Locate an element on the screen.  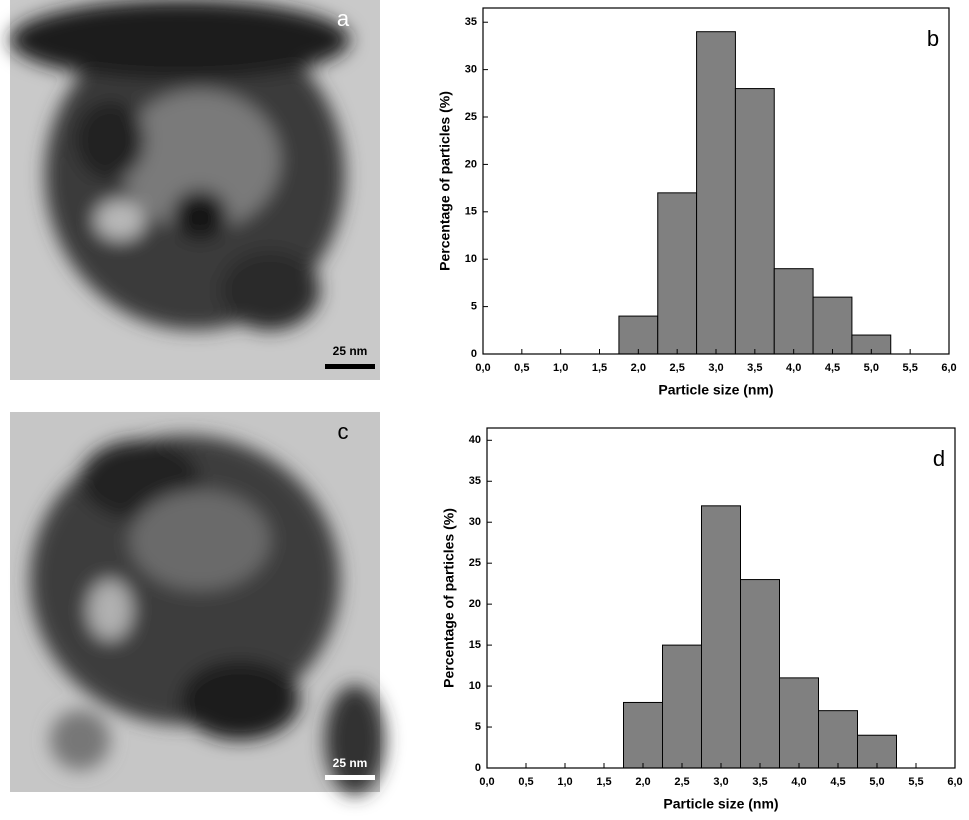
panel-label: a is located at coordinates (343, 18).